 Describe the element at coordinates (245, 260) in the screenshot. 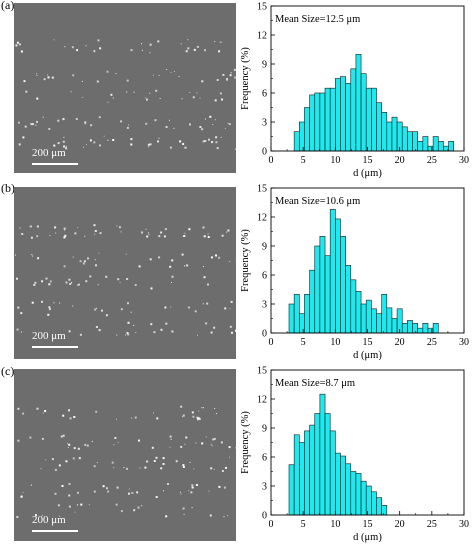

I see `y-axis-label: Frequency (%)` at that location.